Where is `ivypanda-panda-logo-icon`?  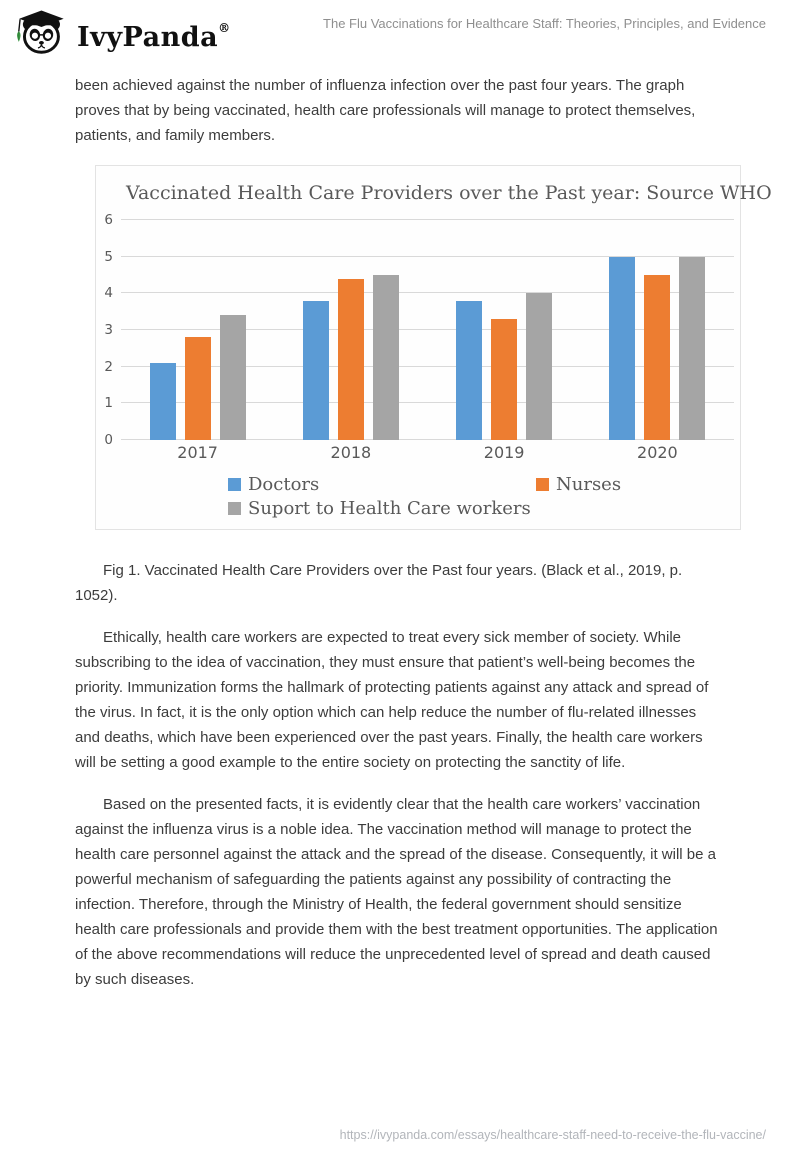 ivypanda-panda-logo-icon is located at coordinates (41, 36).